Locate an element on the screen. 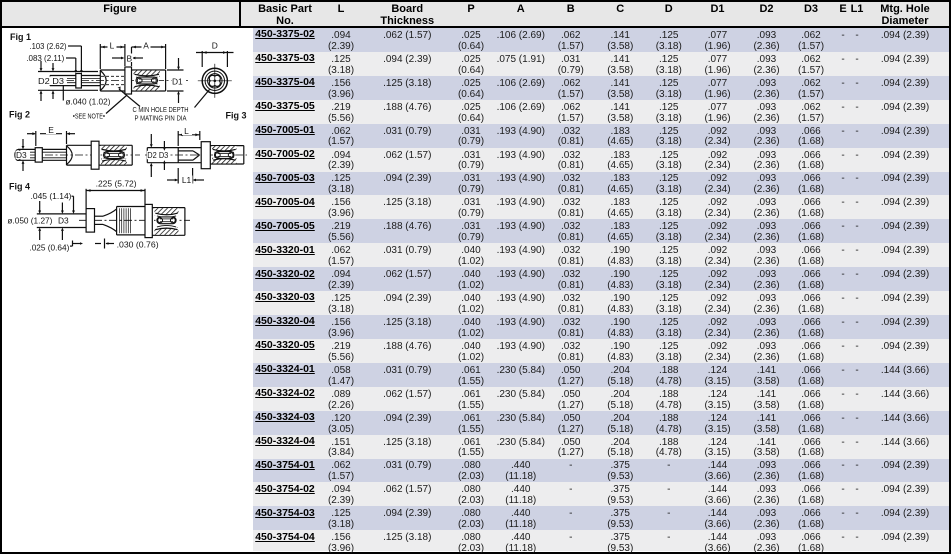  svg-text: .103 (2.62) is located at coordinates (48, 46).